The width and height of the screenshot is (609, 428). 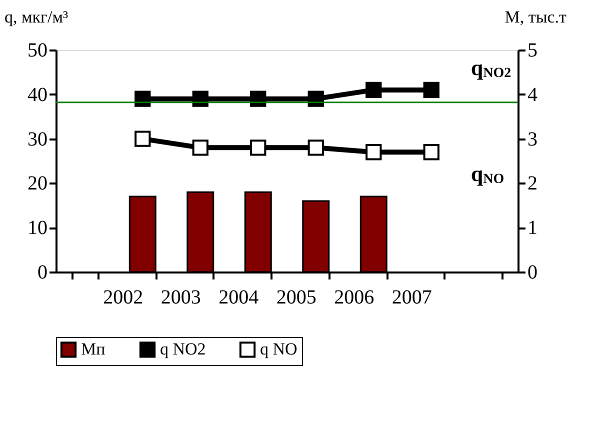 I want to click on y2-tick-label: 4, so click(x=533, y=95).